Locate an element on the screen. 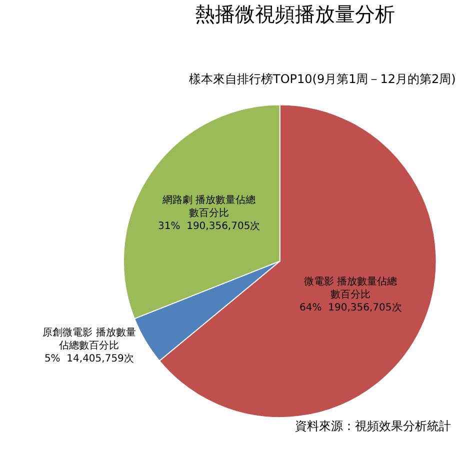  slice-label: 原創微電影 播放數量佔總數百分比 is located at coordinates (89, 339).